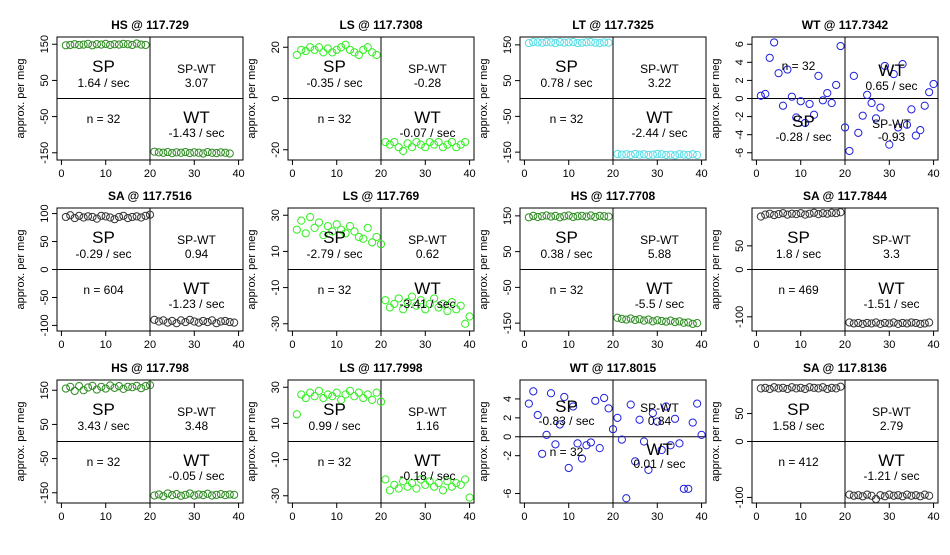  I want to click on spwt-value: 3.48, so click(197, 426).